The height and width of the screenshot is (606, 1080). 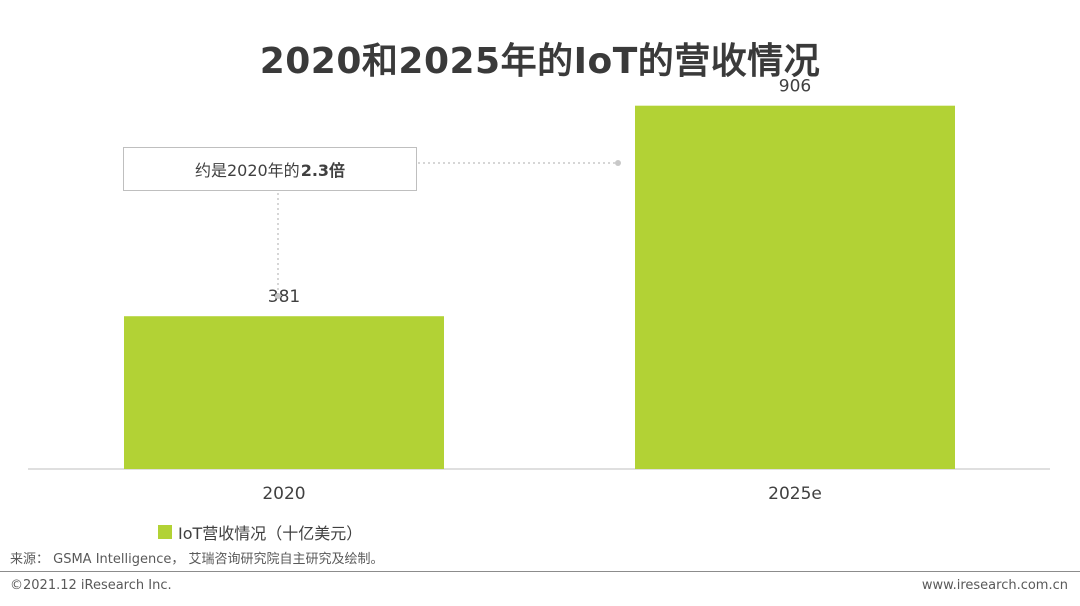 I want to click on website-url: www.iresearch.com.cn, so click(x=994, y=585).